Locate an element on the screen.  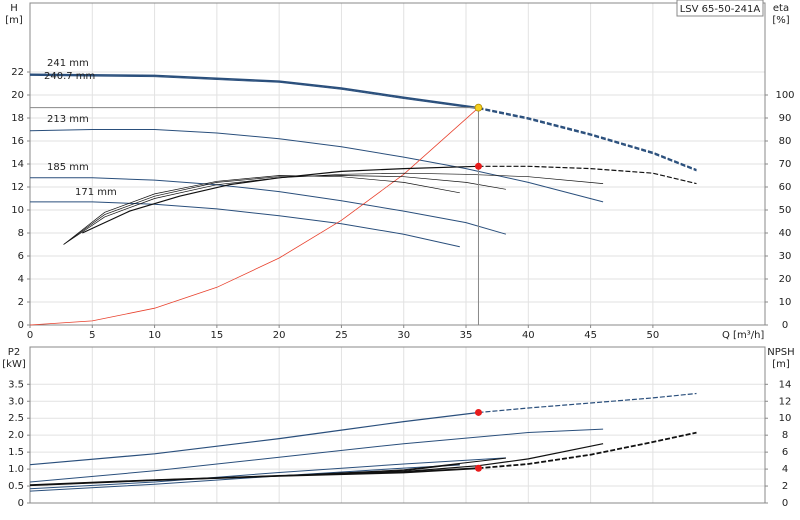
curve-label: 171 mm is located at coordinates (96, 192).